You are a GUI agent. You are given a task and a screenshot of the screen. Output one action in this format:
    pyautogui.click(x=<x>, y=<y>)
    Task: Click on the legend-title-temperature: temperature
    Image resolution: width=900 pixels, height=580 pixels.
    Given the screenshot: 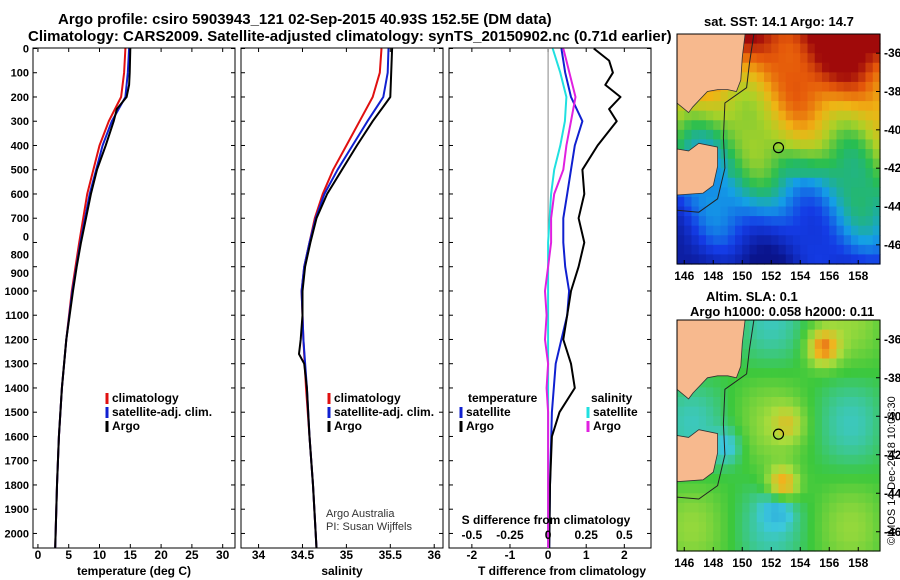 What is the action you would take?
    pyautogui.click(x=503, y=398)
    